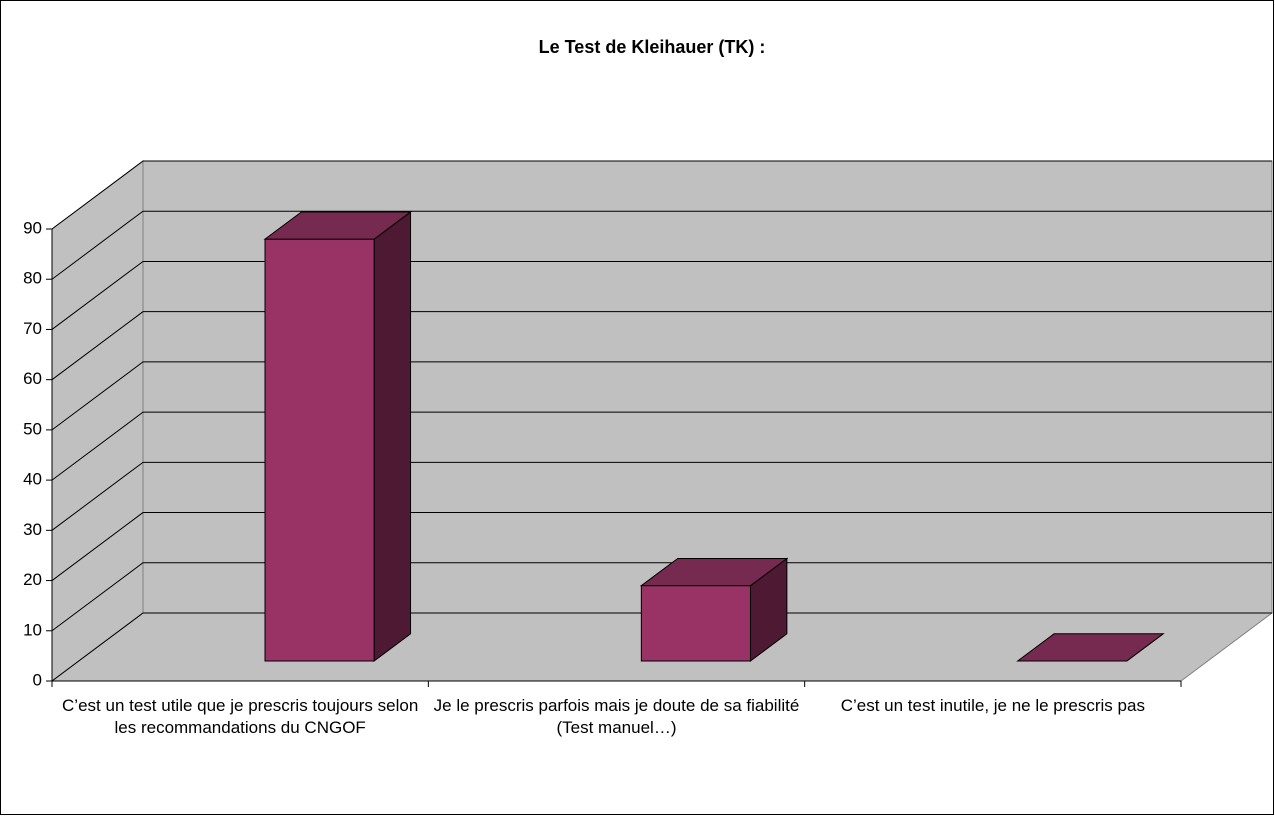 The width and height of the screenshot is (1275, 821). I want to click on chart-title: Le Test de Kleihauer (TK) :, so click(652, 47).